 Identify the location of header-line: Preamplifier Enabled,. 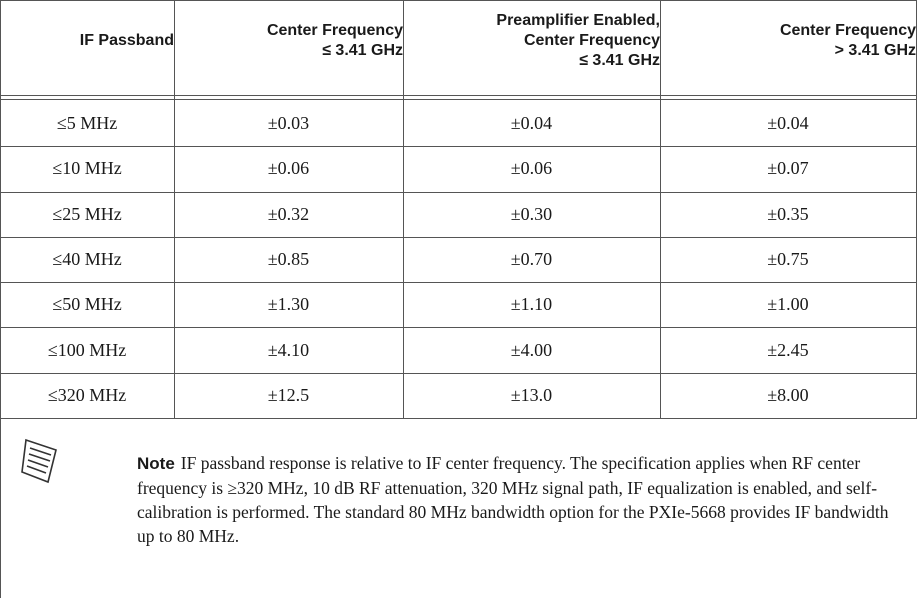
(578, 20).